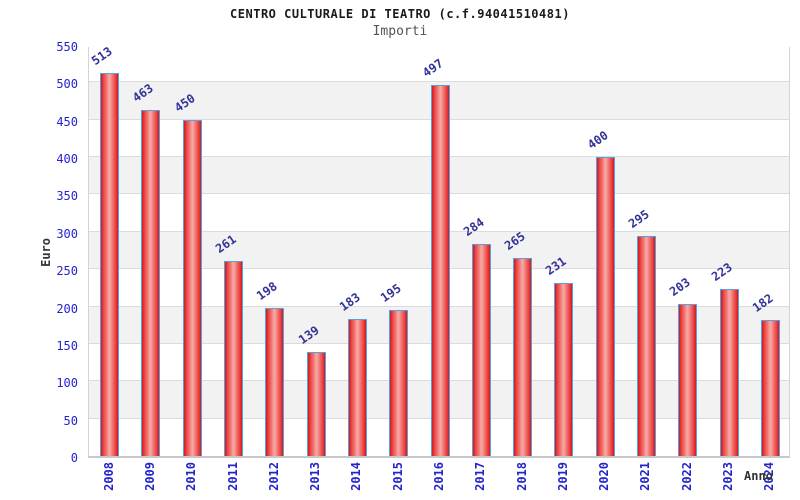 Image resolution: width=800 pixels, height=500 pixels. I want to click on x-tick-label-2022: 2022, so click(686, 480).